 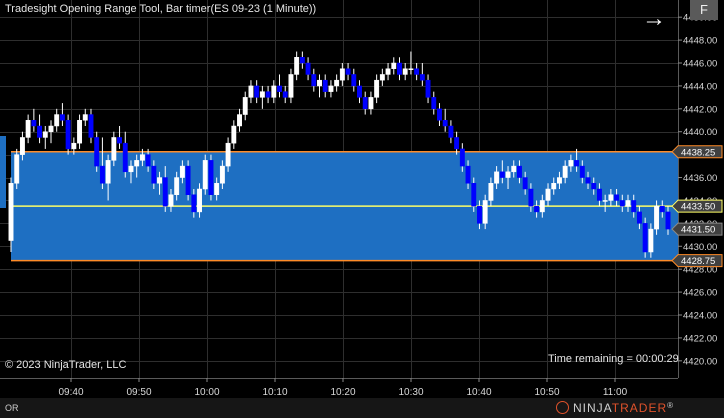 I want to click on ninjatrader-logo-icon, so click(x=562, y=407).